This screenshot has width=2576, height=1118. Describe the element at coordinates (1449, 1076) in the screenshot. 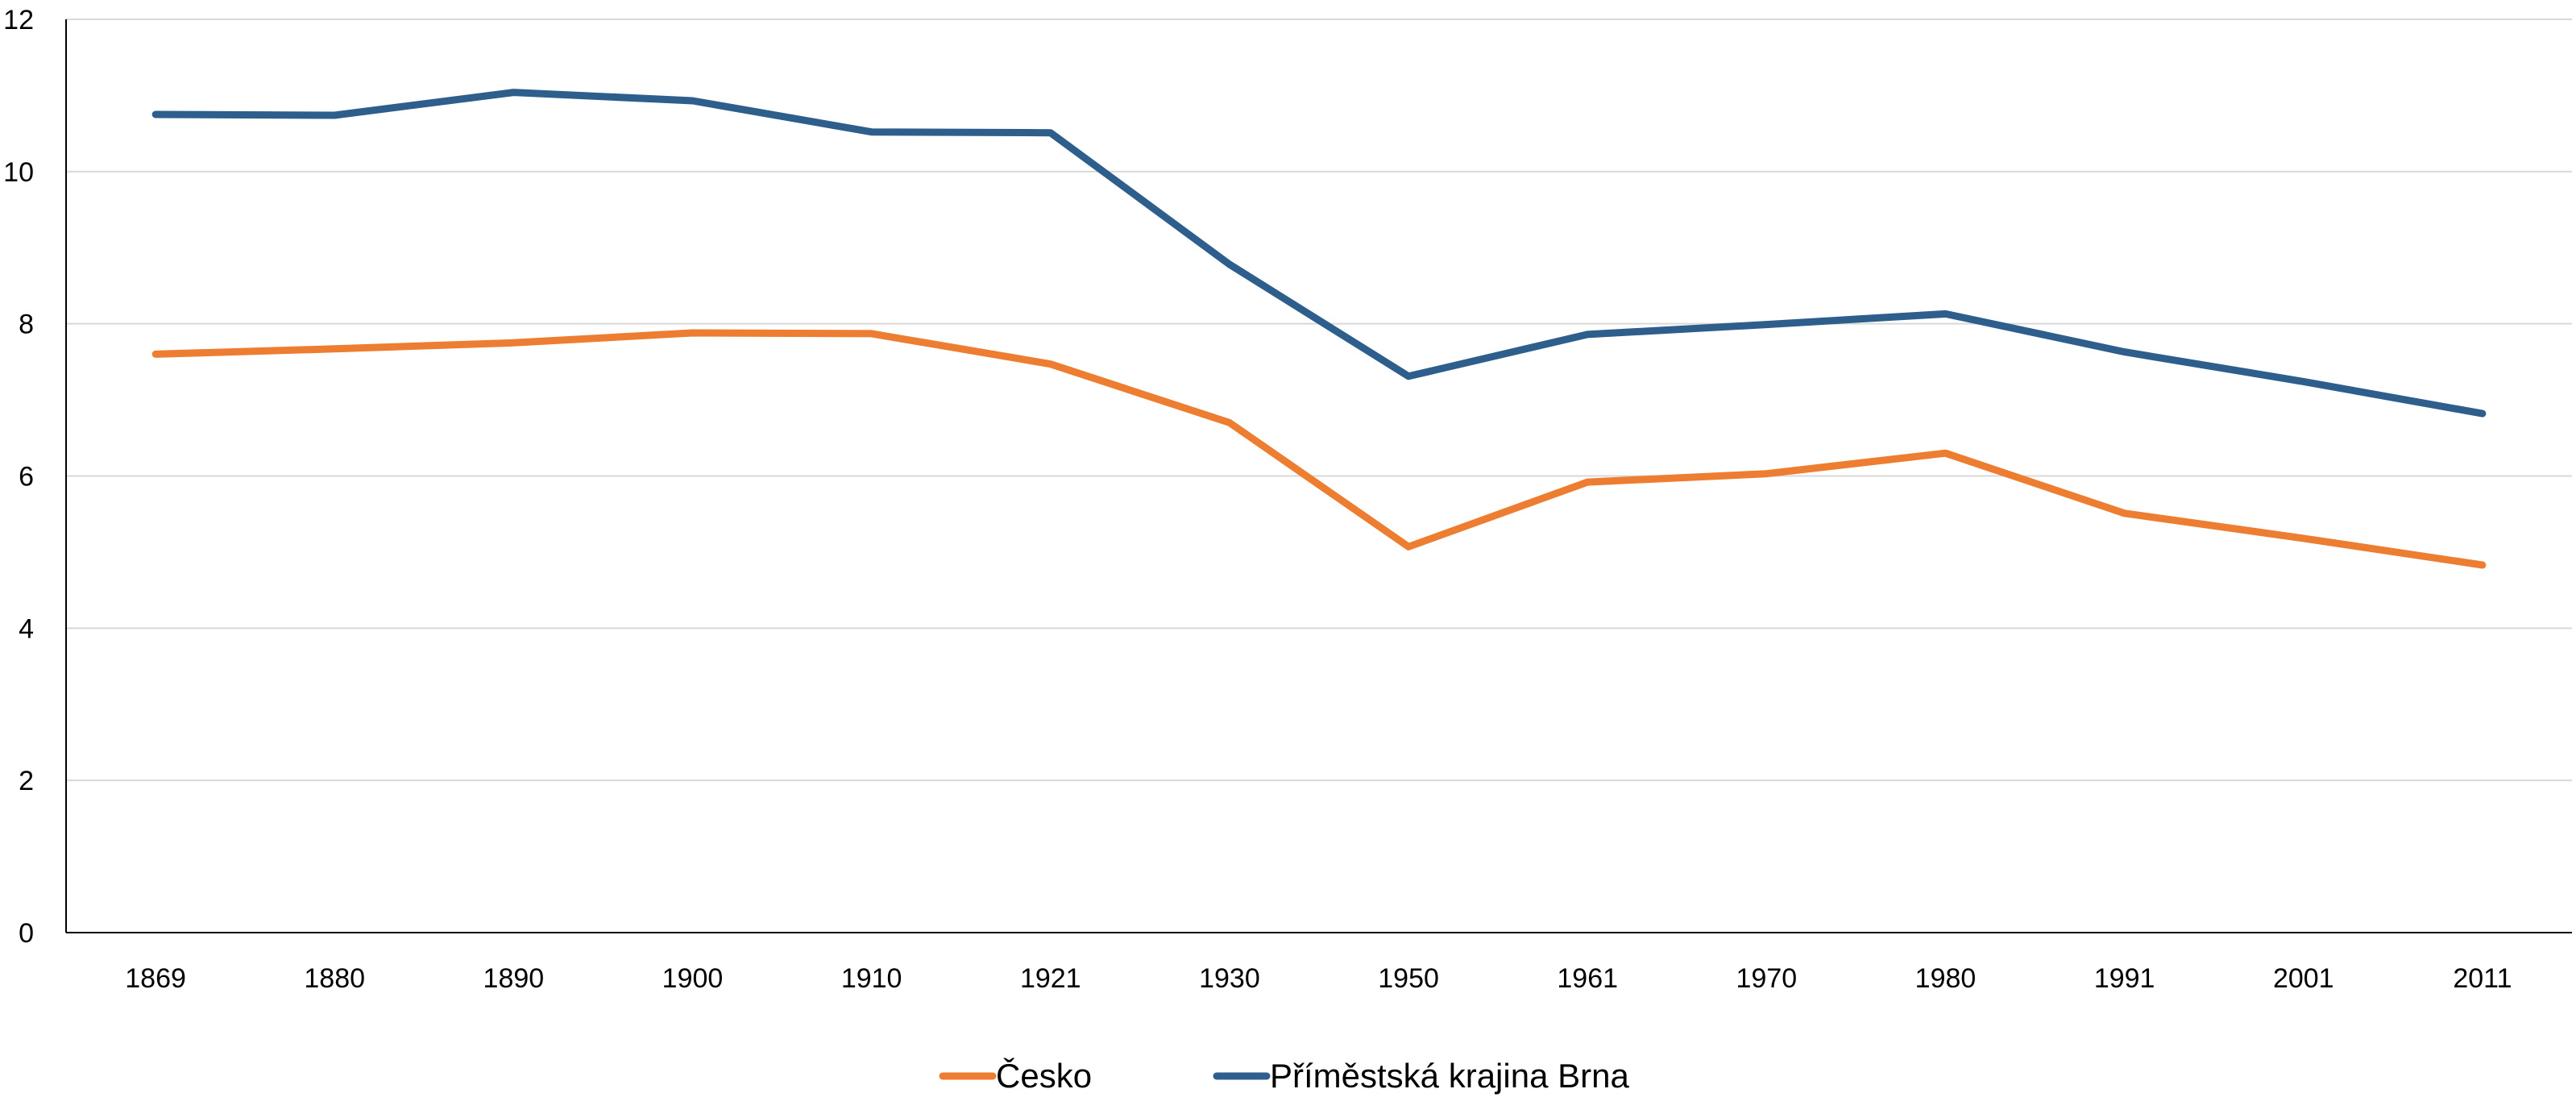

I see `legend-label-2: Příměstská krajina Brna` at that location.